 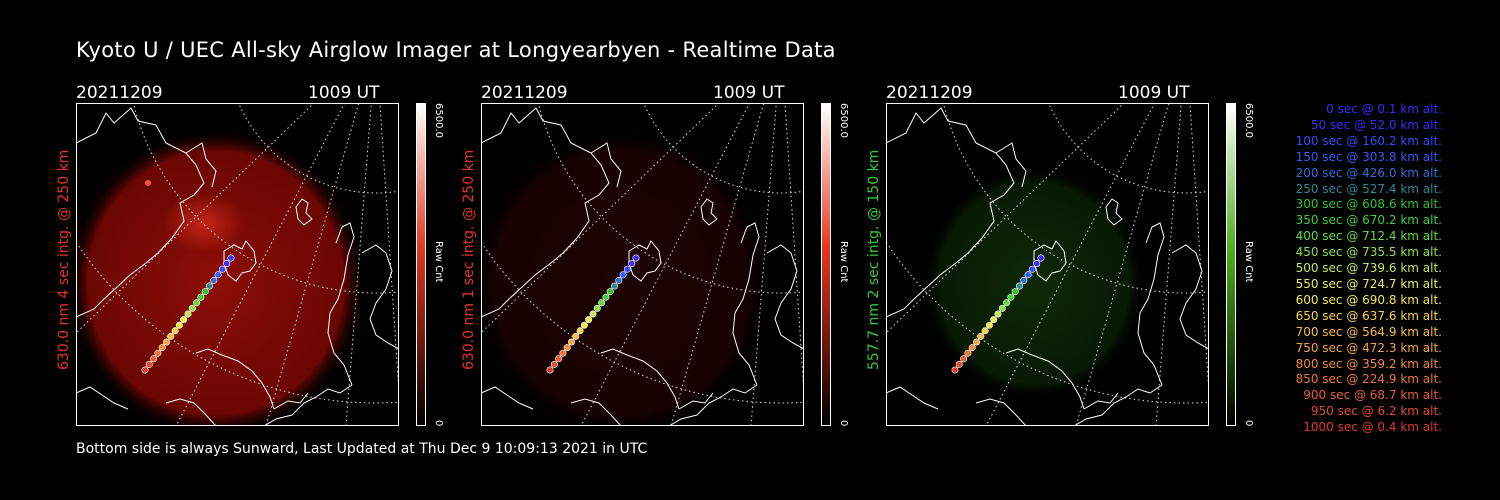 I want to click on legend-entry: 400 sec @ 712.4 km alt., so click(x=1368, y=236).